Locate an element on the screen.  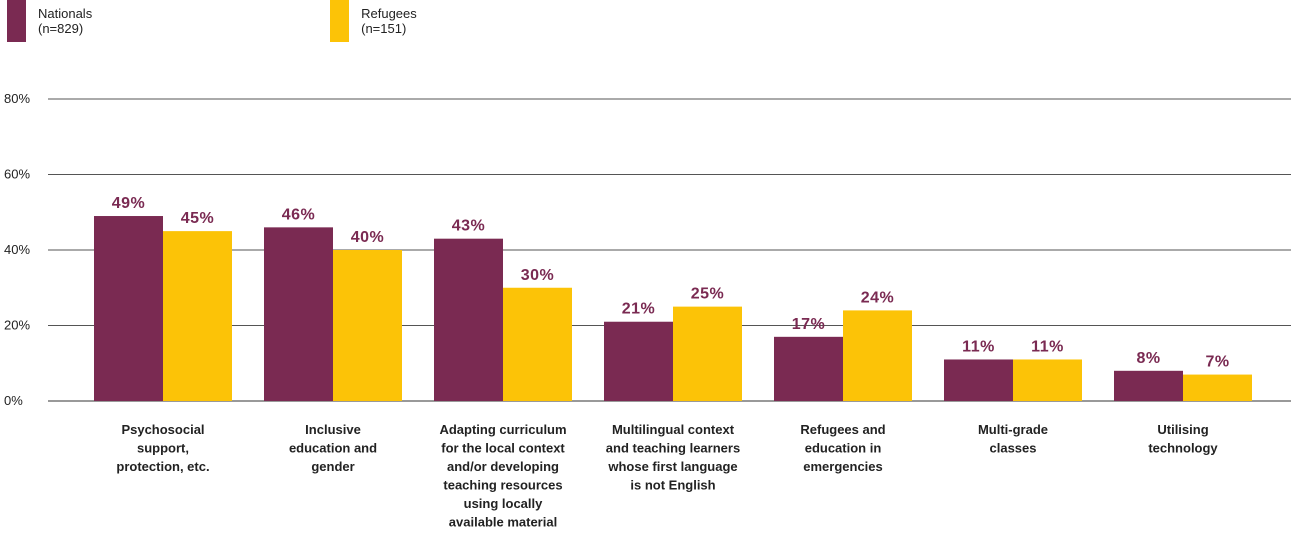
category-label-line: classes is located at coordinates (1013, 448).